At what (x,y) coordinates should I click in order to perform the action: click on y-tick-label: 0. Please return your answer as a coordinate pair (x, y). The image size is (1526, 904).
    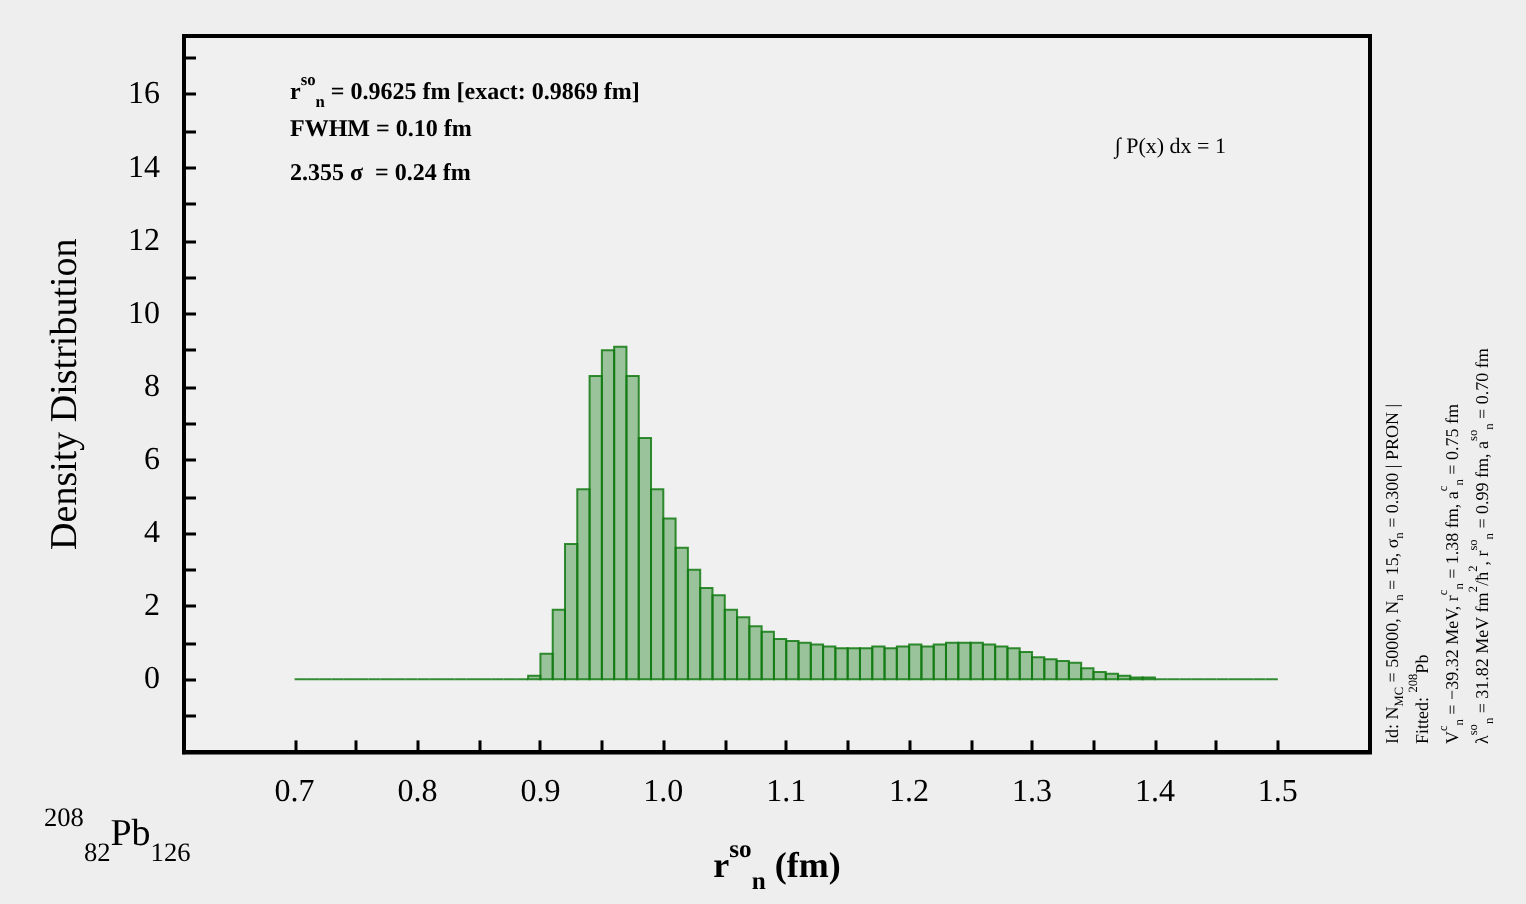
    Looking at the image, I should click on (152, 679).